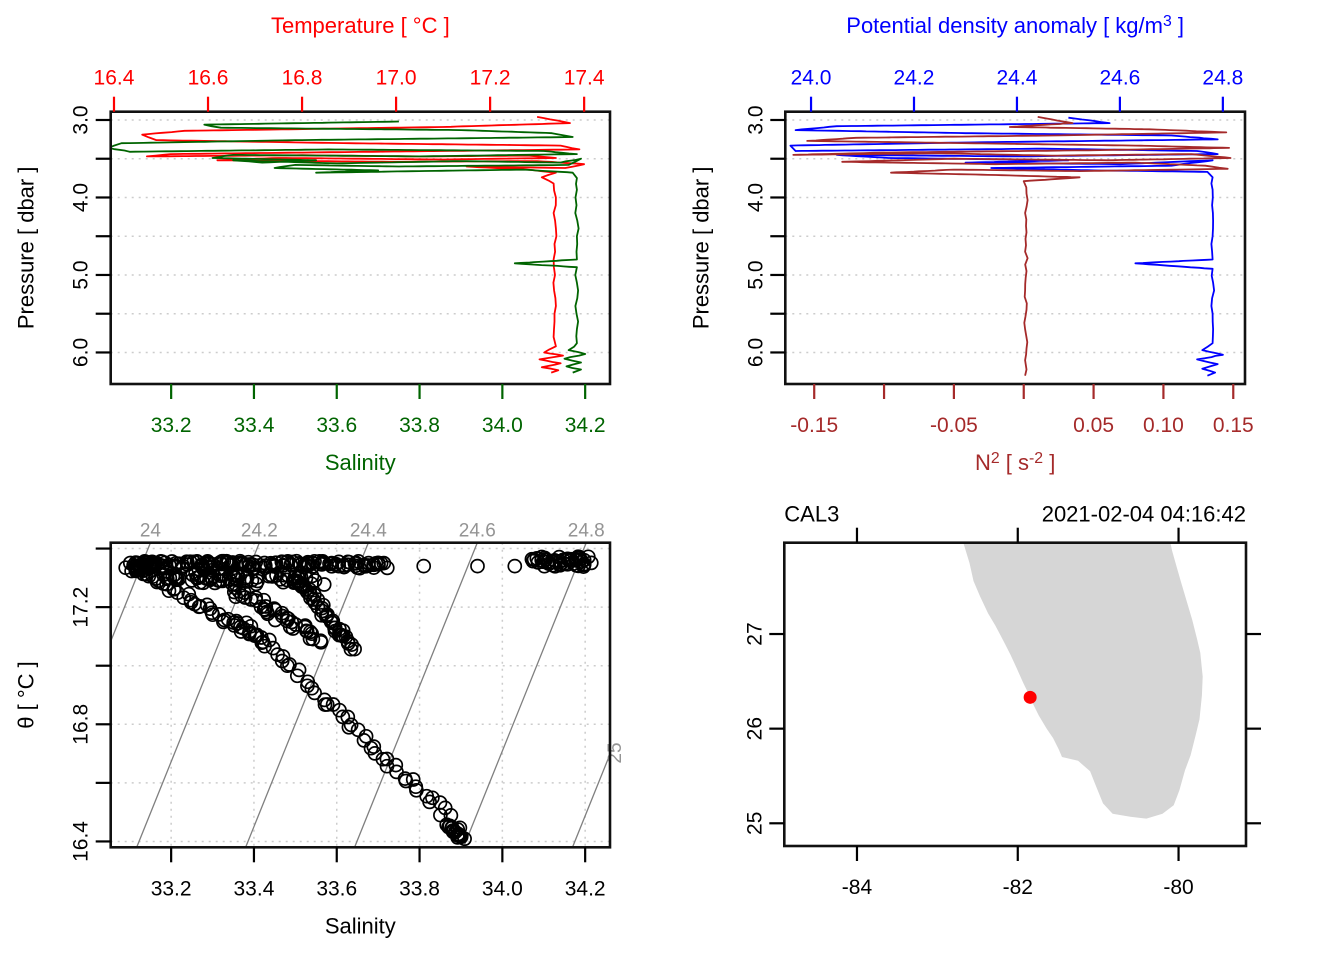 Image resolution: width=1344 pixels, height=965 pixels. I want to click on bottom-axis-title: N2 [ s-2 ], so click(1015, 462).